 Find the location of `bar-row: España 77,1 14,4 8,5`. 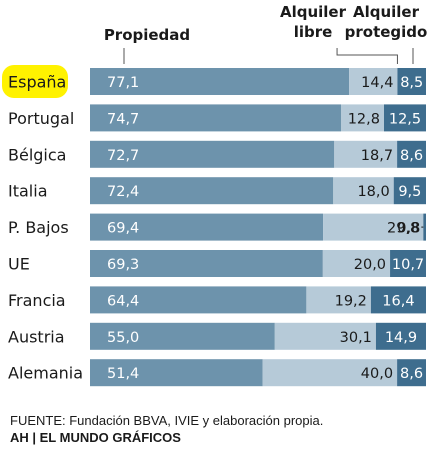

bar-row: España 77,1 14,4 8,5 is located at coordinates (214, 81).